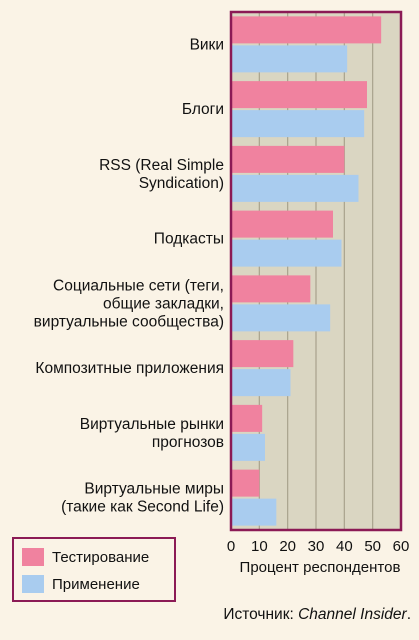 The height and width of the screenshot is (640, 419). What do you see at coordinates (261, 614) in the screenshot?
I see `source-prefix: Источник:` at bounding box center [261, 614].